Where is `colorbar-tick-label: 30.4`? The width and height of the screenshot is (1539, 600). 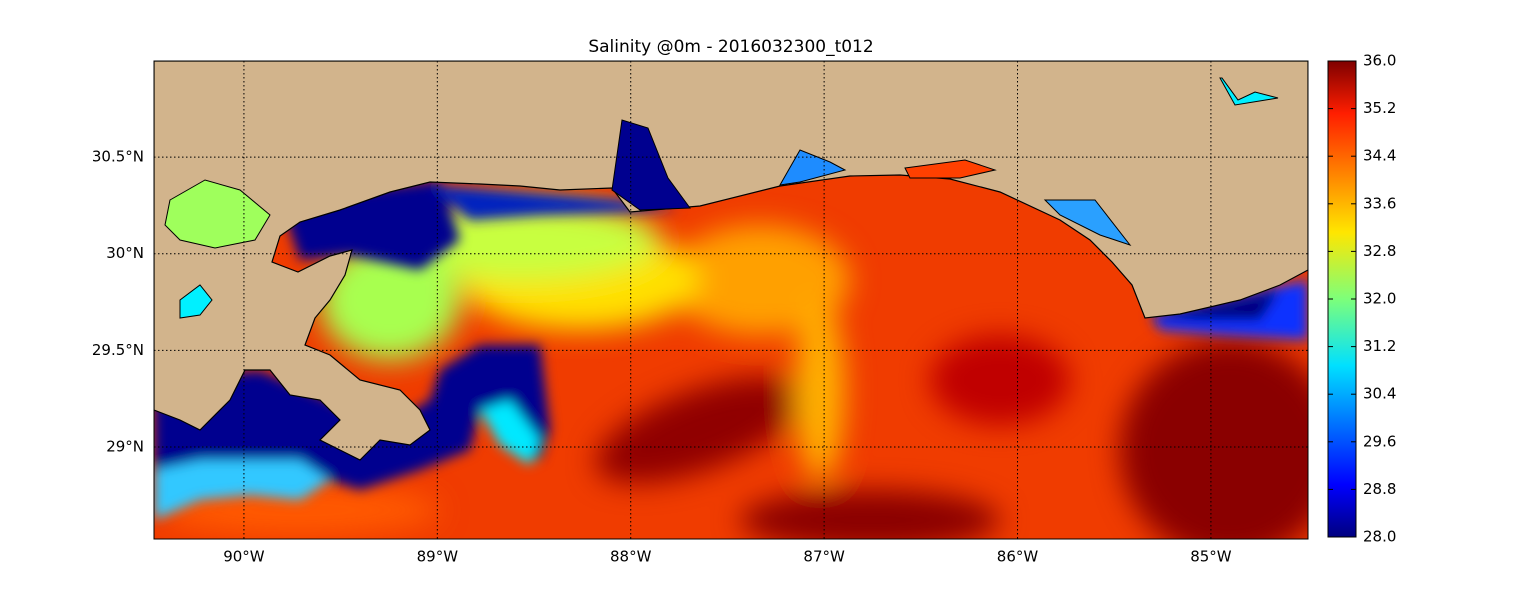
colorbar-tick-label: 30.4 is located at coordinates (1379, 394).